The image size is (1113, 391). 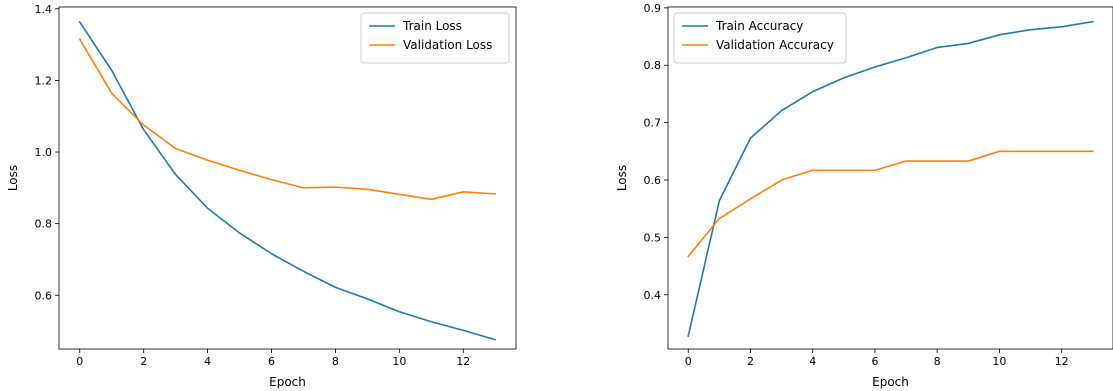 What do you see at coordinates (775, 45) in the screenshot?
I see `legend-label-validation-accuracy: Validation Accuracy` at bounding box center [775, 45].